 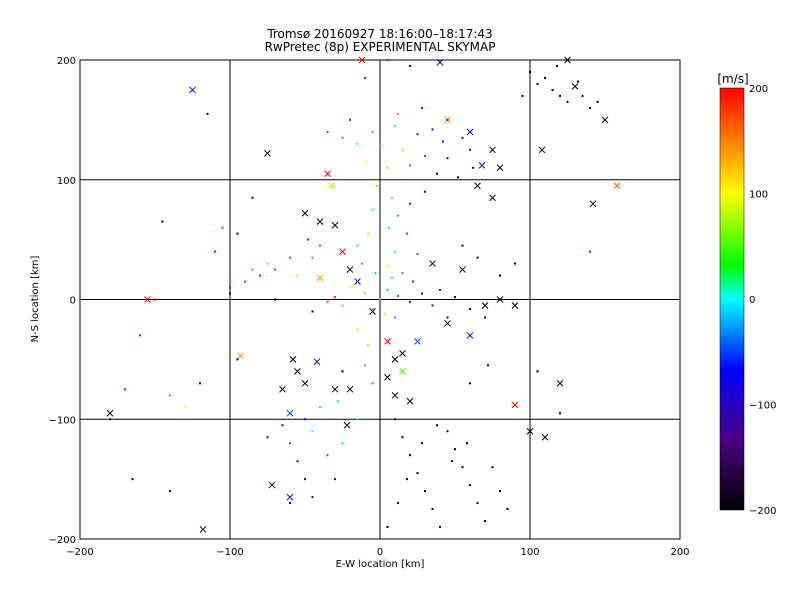 I want to click on y-tick-label: 200, so click(x=66, y=61).